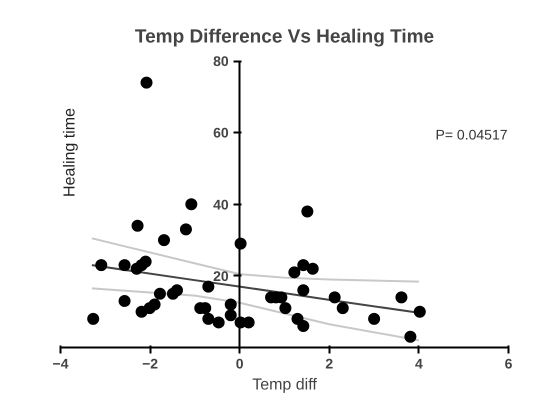 The height and width of the screenshot is (407, 556). What do you see at coordinates (419, 364) in the screenshot?
I see `x-tick-label: 4` at bounding box center [419, 364].